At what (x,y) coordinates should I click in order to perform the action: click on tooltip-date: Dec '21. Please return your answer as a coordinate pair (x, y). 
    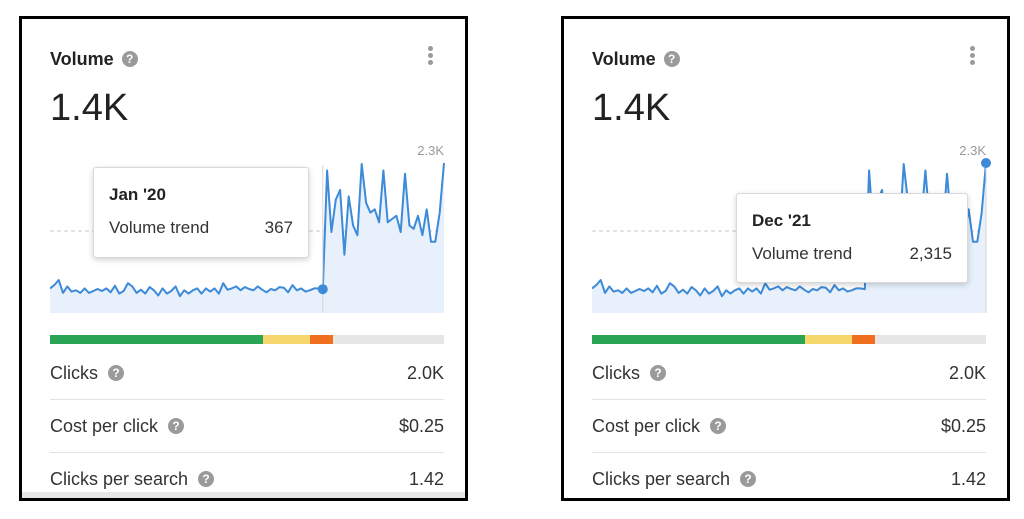
    Looking at the image, I should click on (781, 220).